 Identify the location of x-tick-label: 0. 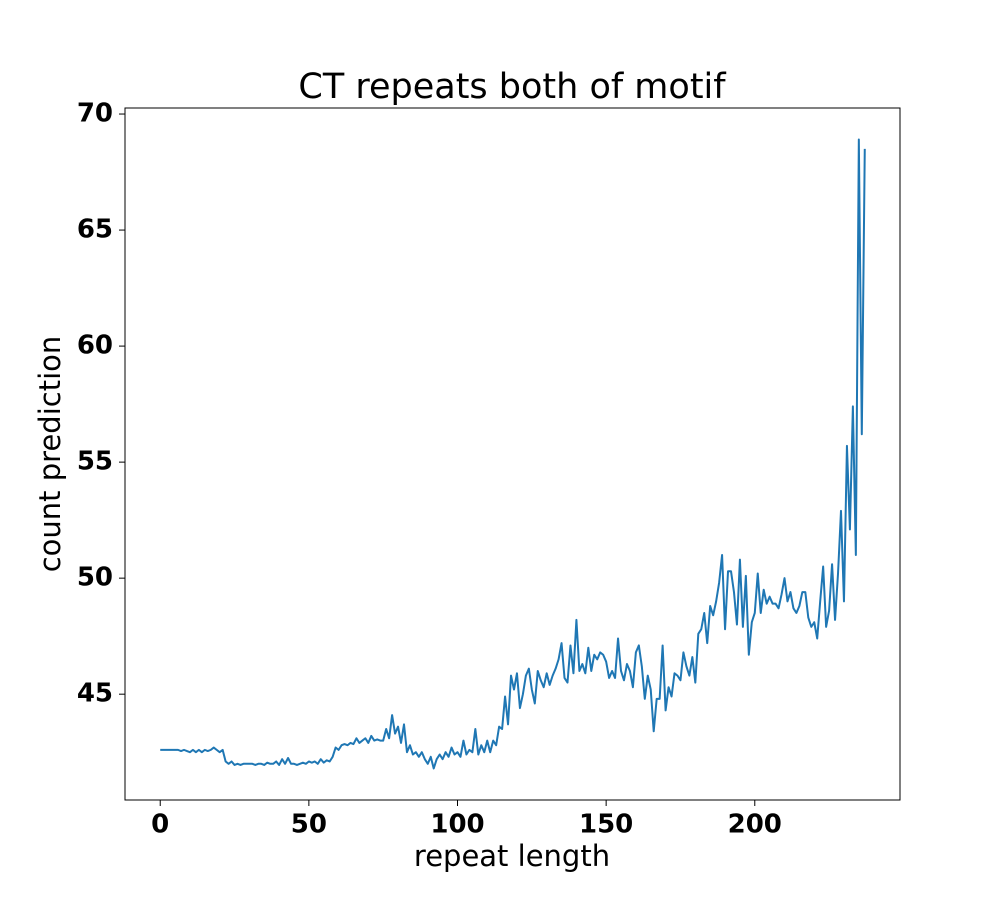
(160, 825).